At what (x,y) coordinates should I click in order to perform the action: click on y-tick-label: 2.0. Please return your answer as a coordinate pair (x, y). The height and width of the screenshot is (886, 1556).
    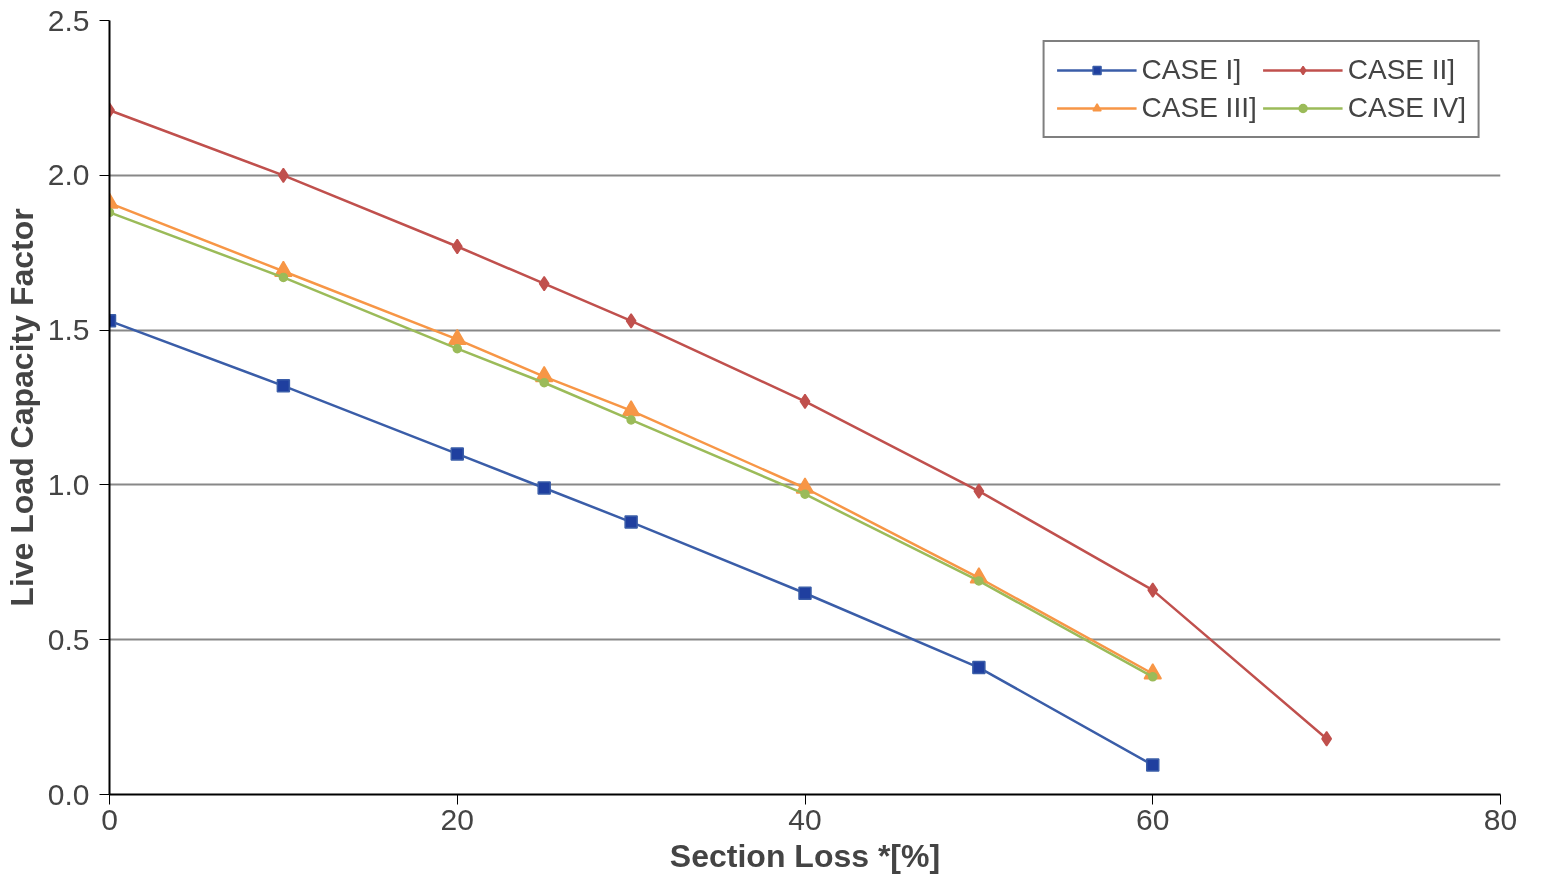
    Looking at the image, I should click on (68, 175).